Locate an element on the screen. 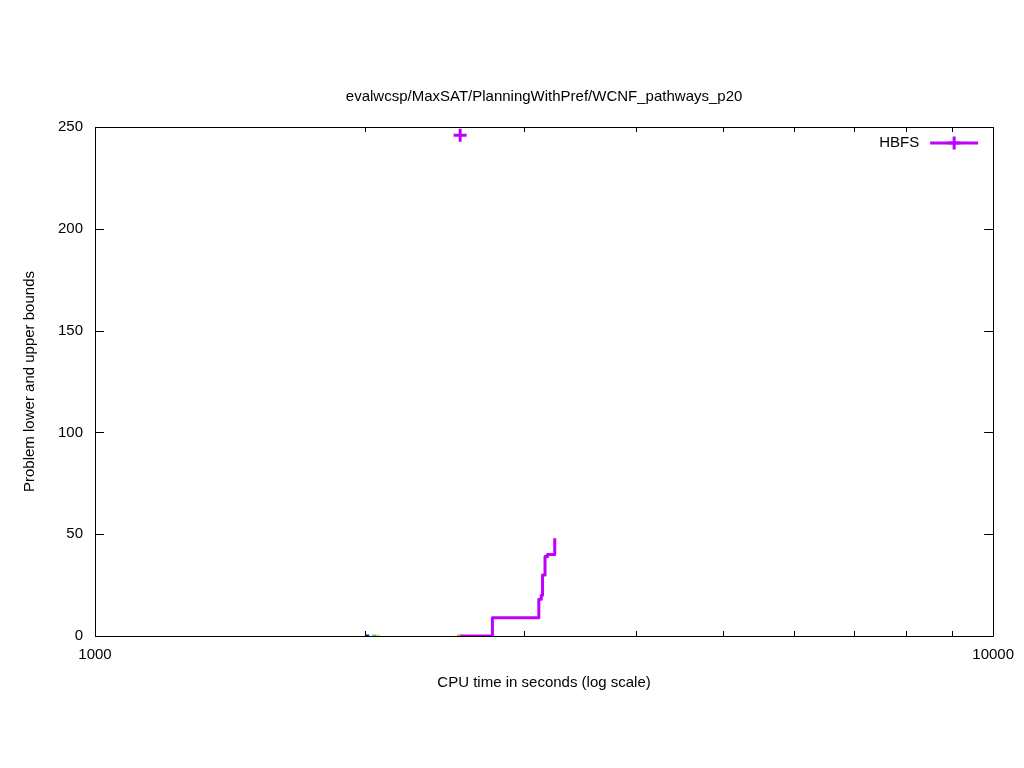  x-tick-label: 10000 is located at coordinates (993, 654).